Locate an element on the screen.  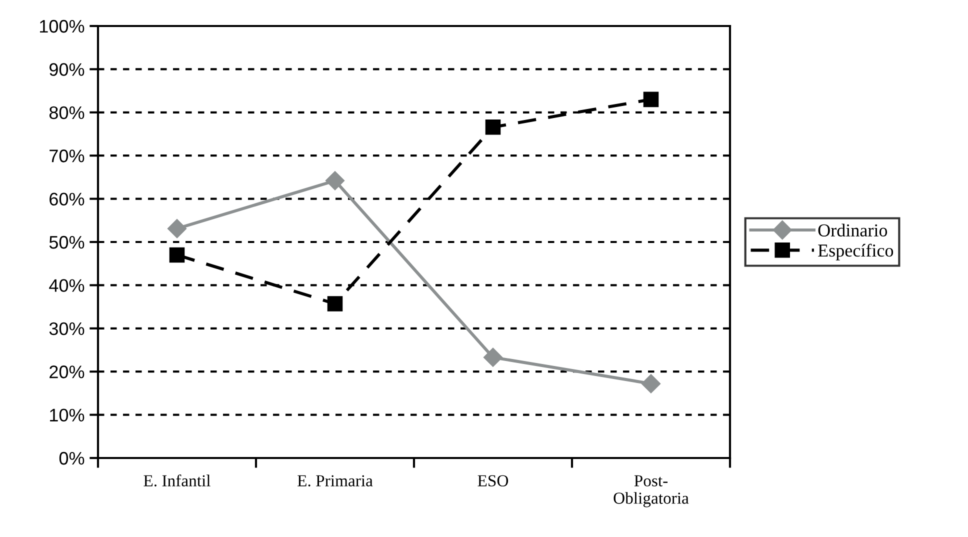
x-tick-label: E. Primaria is located at coordinates (335, 480).